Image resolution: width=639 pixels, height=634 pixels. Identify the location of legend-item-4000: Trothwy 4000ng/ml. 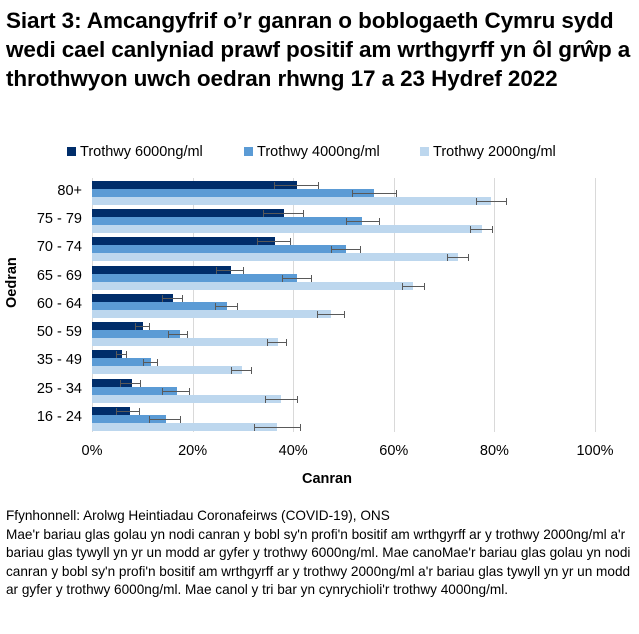
(312, 152).